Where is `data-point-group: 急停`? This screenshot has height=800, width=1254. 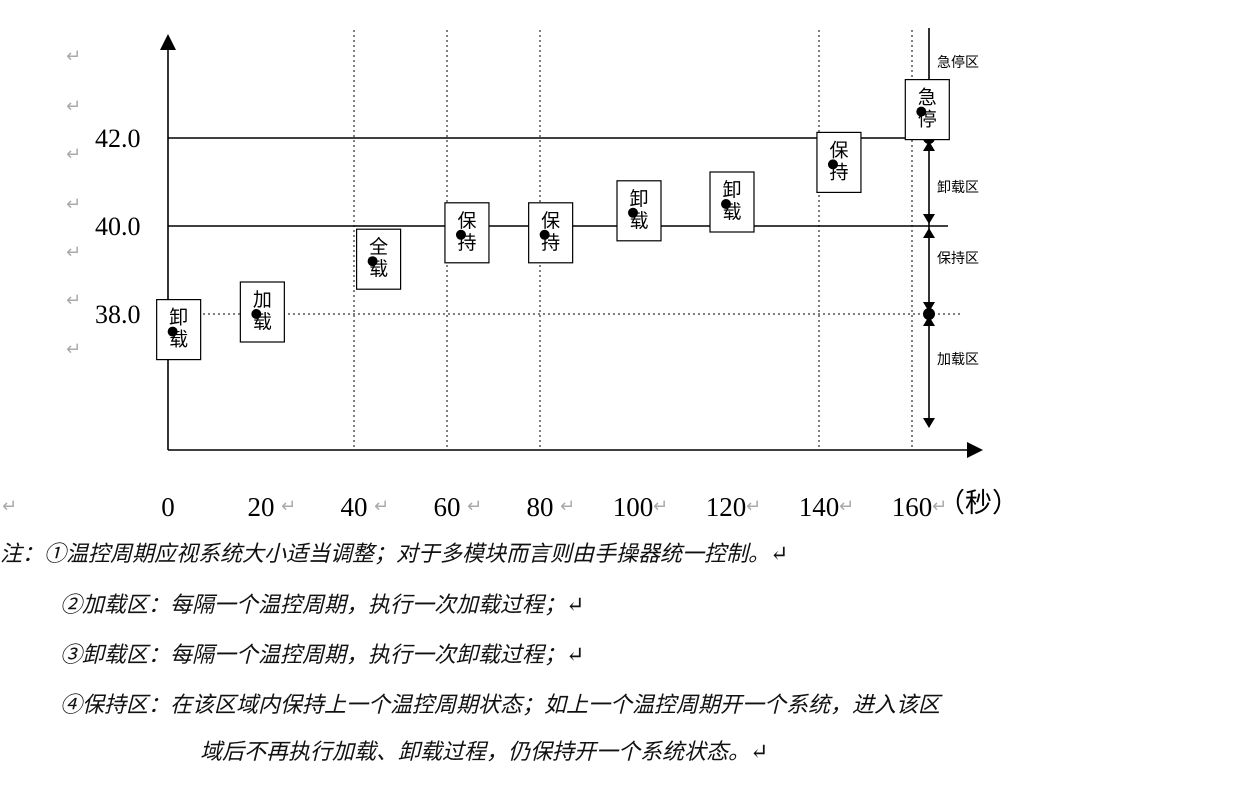 data-point-group: 急停 is located at coordinates (927, 109).